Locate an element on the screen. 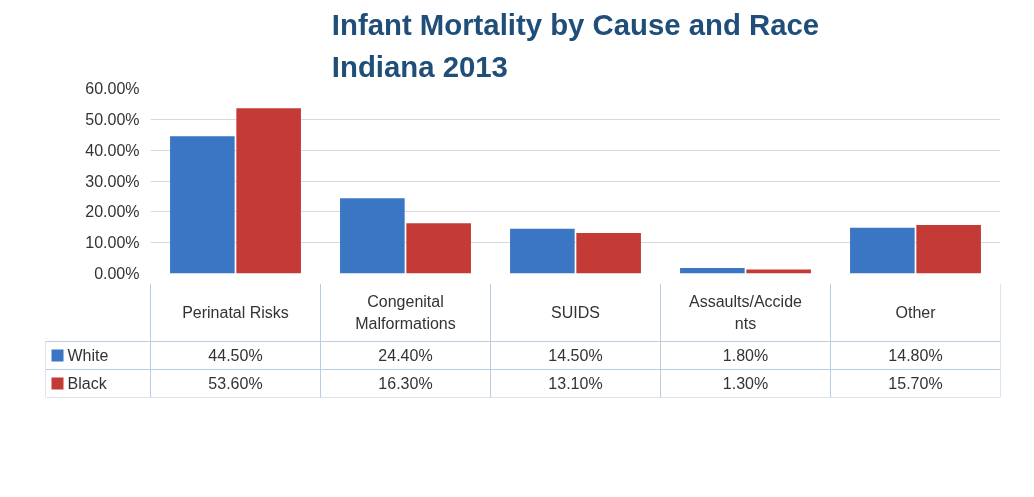  data-label: 13.10% is located at coordinates (575, 383).